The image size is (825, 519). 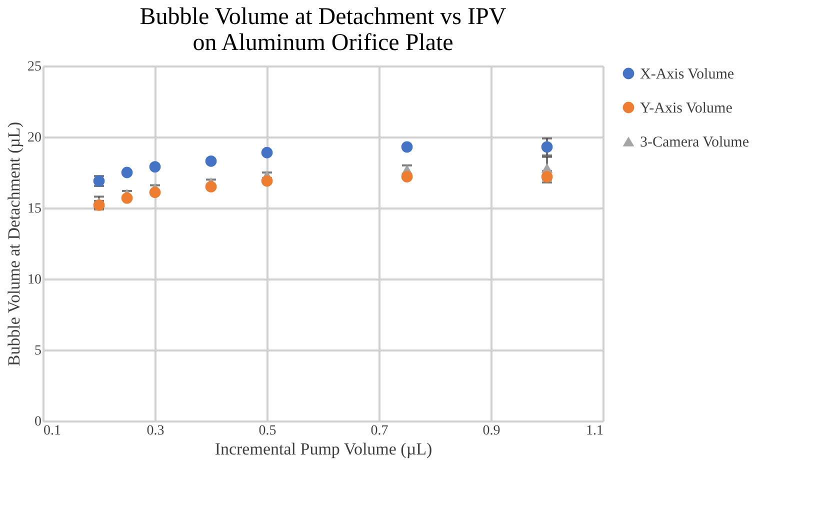 What do you see at coordinates (52, 431) in the screenshot?
I see `x-tick-label: 0.1` at bounding box center [52, 431].